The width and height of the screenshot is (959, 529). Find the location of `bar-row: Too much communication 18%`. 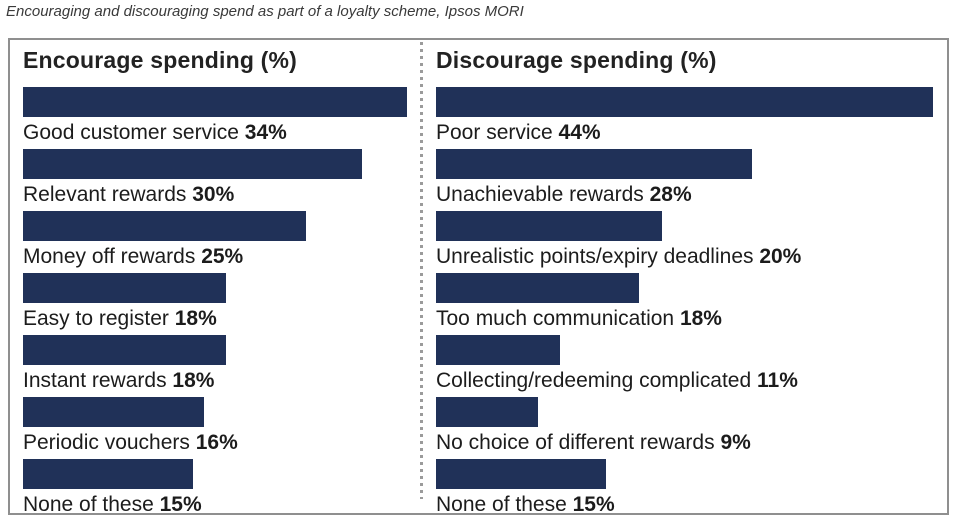

bar-row: Too much communication 18% is located at coordinates (691, 302).